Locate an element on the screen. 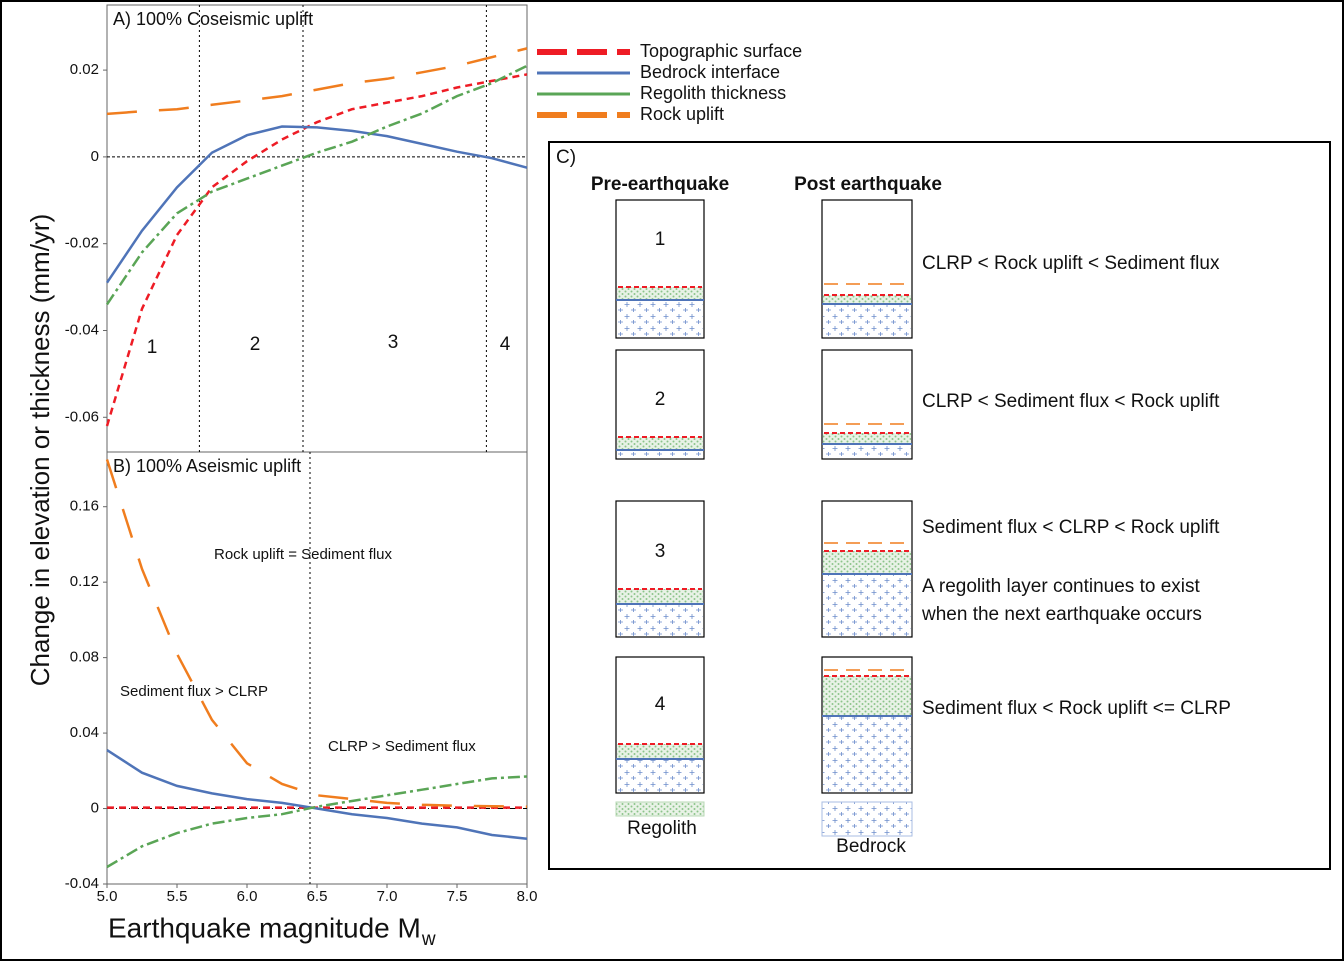  bedrock-key is located at coordinates (867, 819).